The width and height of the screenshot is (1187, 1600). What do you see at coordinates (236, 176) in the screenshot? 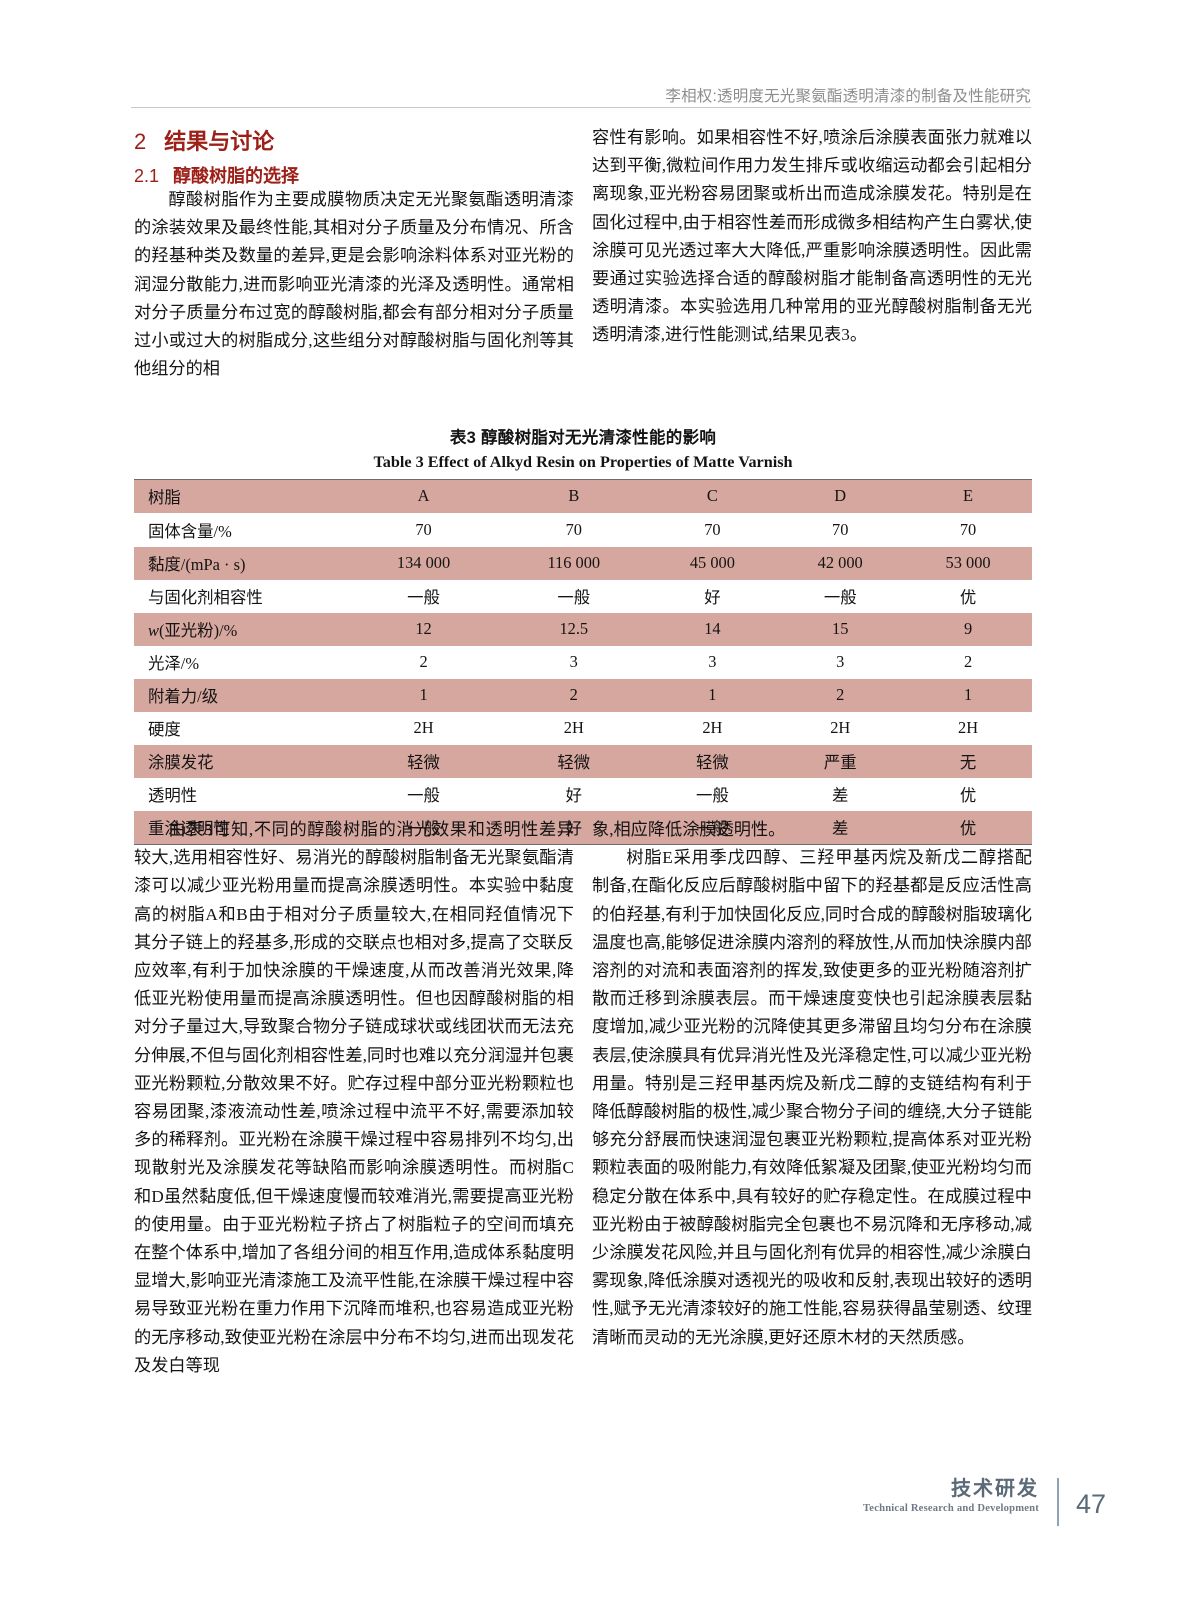
I see `section-title-2: 醇酸树脂的选择` at bounding box center [236, 176].